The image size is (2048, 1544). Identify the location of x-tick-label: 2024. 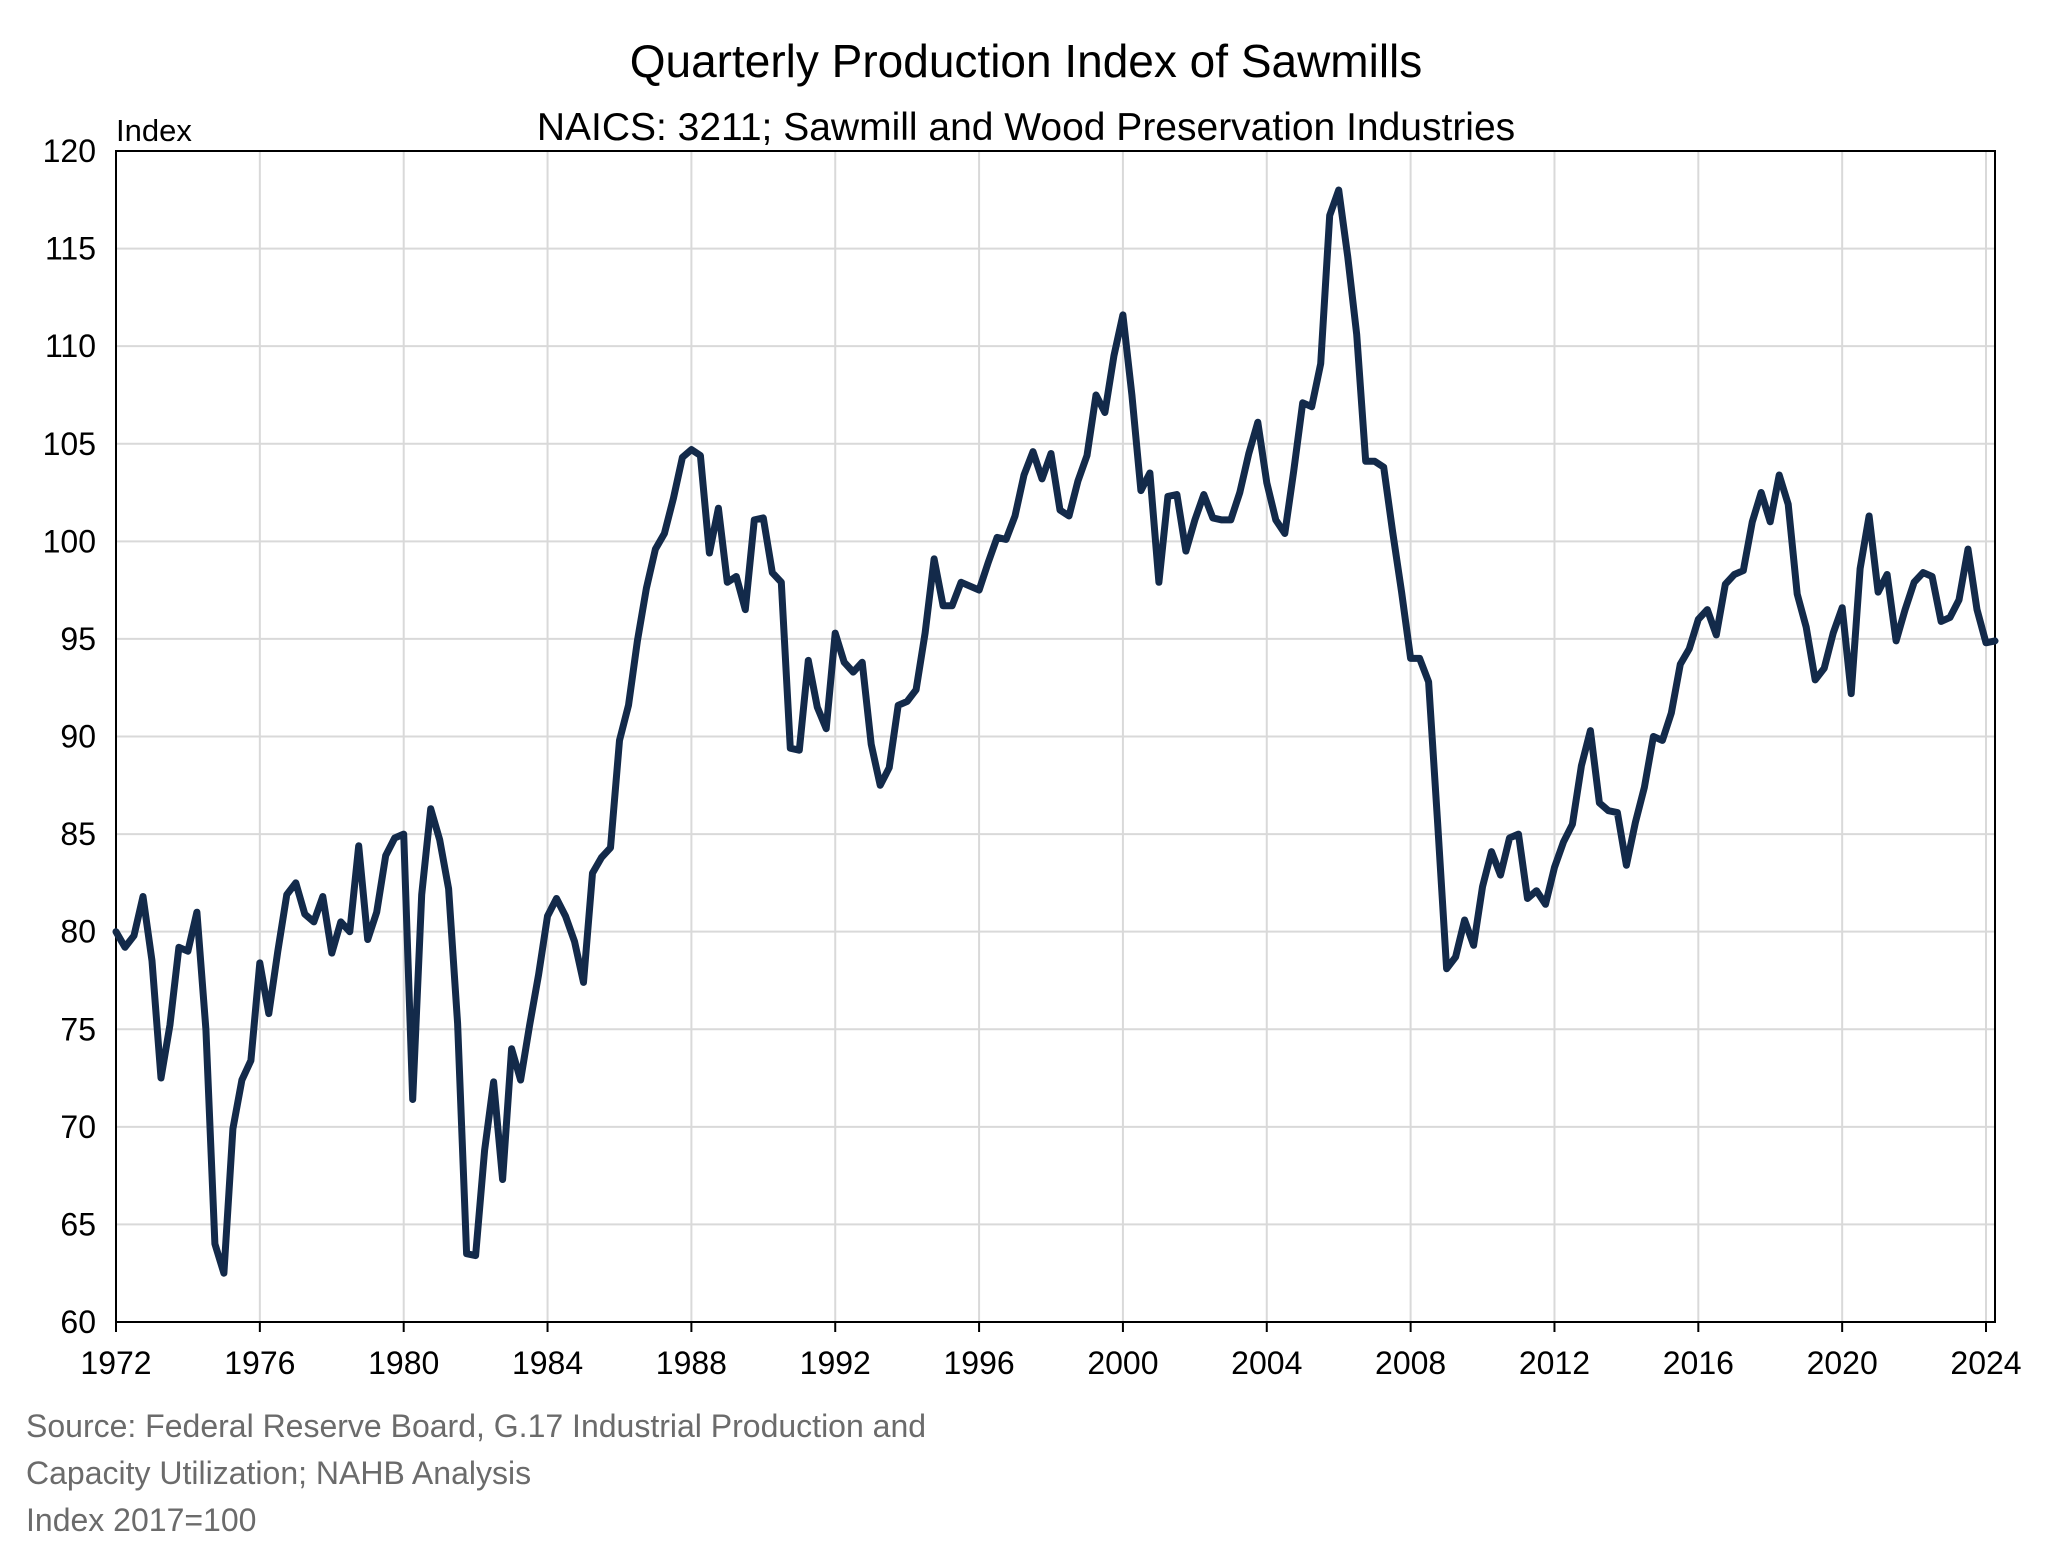
(1985, 1363).